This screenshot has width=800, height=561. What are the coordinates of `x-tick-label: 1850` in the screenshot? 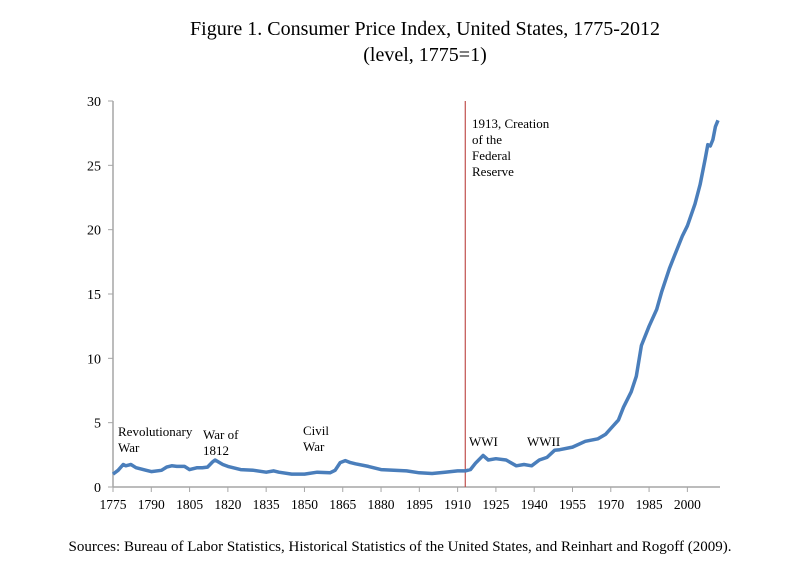 It's located at (304, 504).